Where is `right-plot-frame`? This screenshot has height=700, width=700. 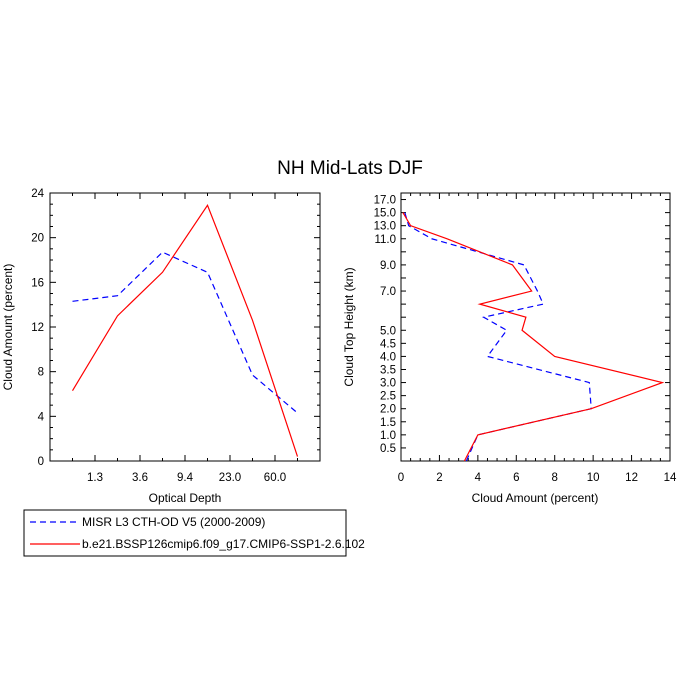 right-plot-frame is located at coordinates (535, 327).